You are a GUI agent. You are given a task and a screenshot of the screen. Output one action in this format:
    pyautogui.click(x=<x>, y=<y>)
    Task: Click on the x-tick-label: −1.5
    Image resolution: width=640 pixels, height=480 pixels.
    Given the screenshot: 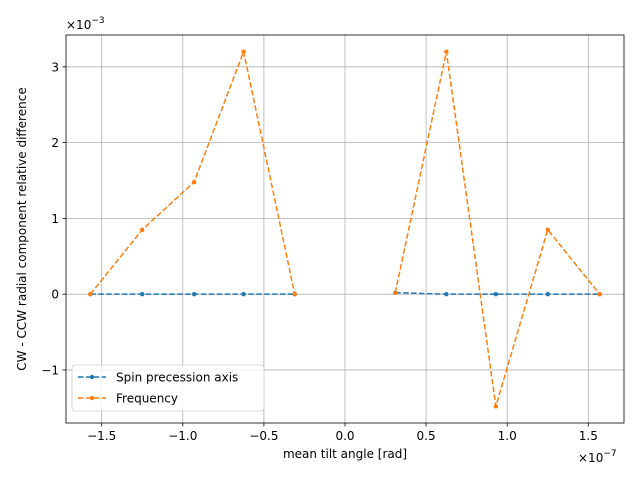 What is the action you would take?
    pyautogui.click(x=101, y=436)
    